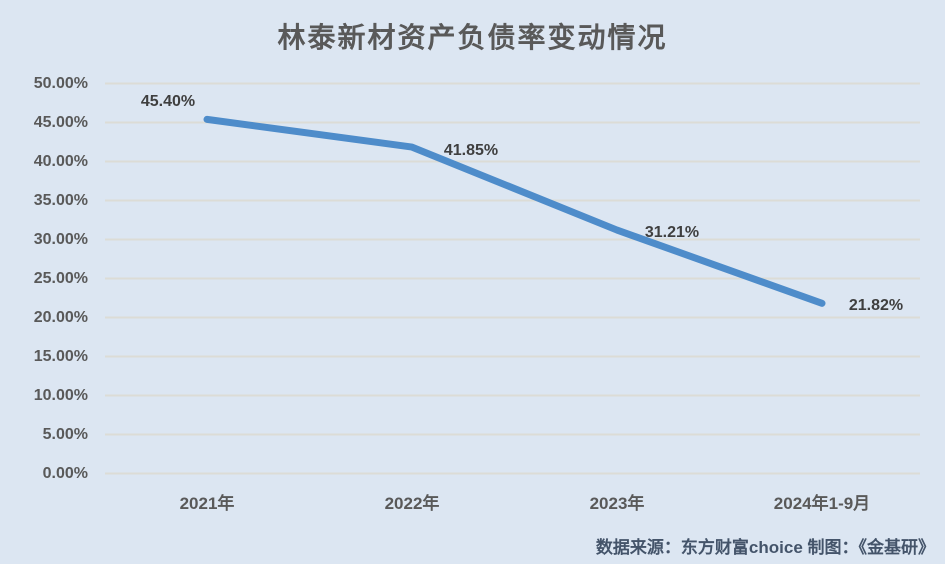 This screenshot has height=564, width=945. I want to click on x-axis-category-label: 2024年1-9月, so click(822, 503).